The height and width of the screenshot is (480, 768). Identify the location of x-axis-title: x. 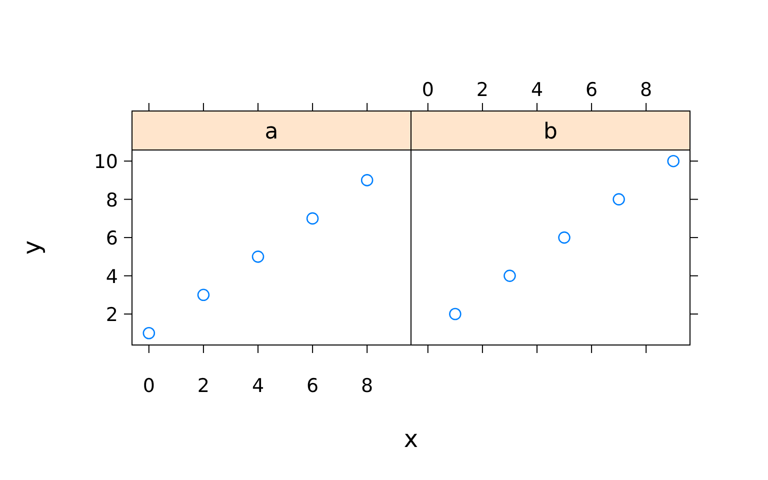
(411, 439).